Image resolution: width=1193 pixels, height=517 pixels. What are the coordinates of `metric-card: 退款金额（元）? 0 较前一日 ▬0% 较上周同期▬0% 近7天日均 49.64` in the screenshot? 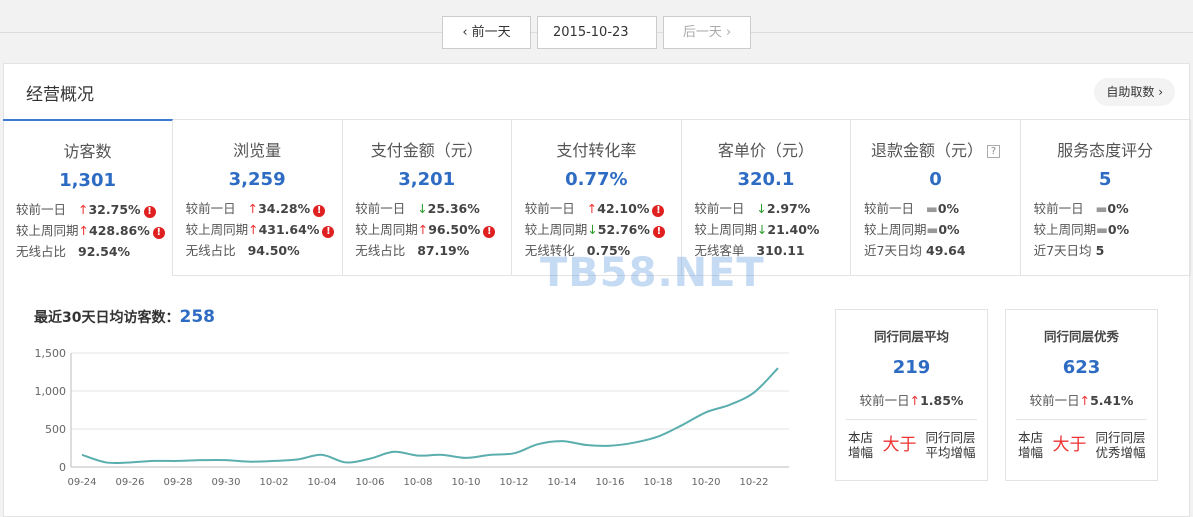 It's located at (936, 197).